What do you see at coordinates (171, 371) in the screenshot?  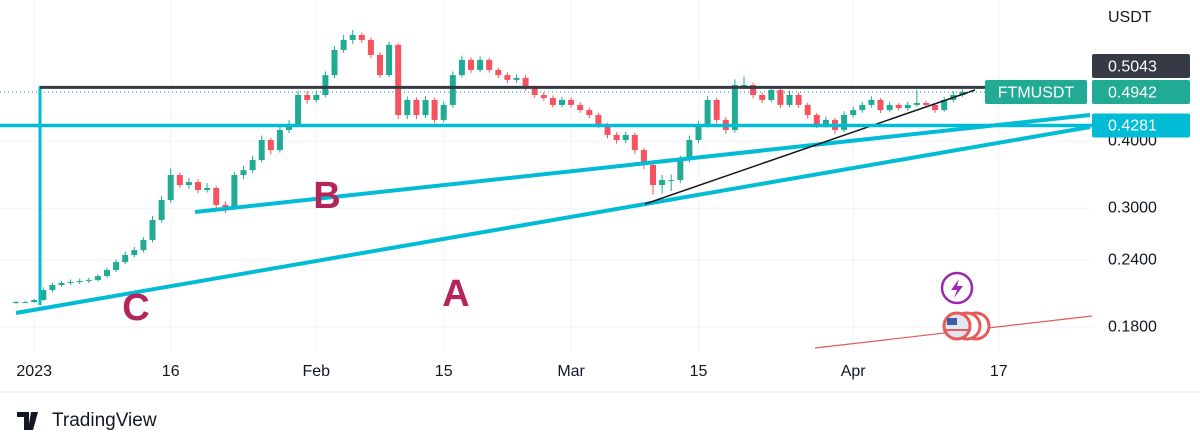 I see `x-tick-label: 16` at bounding box center [171, 371].